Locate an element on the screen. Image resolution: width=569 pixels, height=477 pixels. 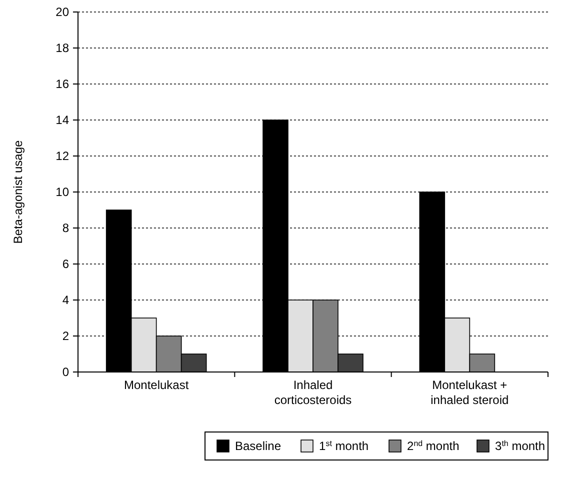
y-tick-label: 20 is located at coordinates (63, 12).